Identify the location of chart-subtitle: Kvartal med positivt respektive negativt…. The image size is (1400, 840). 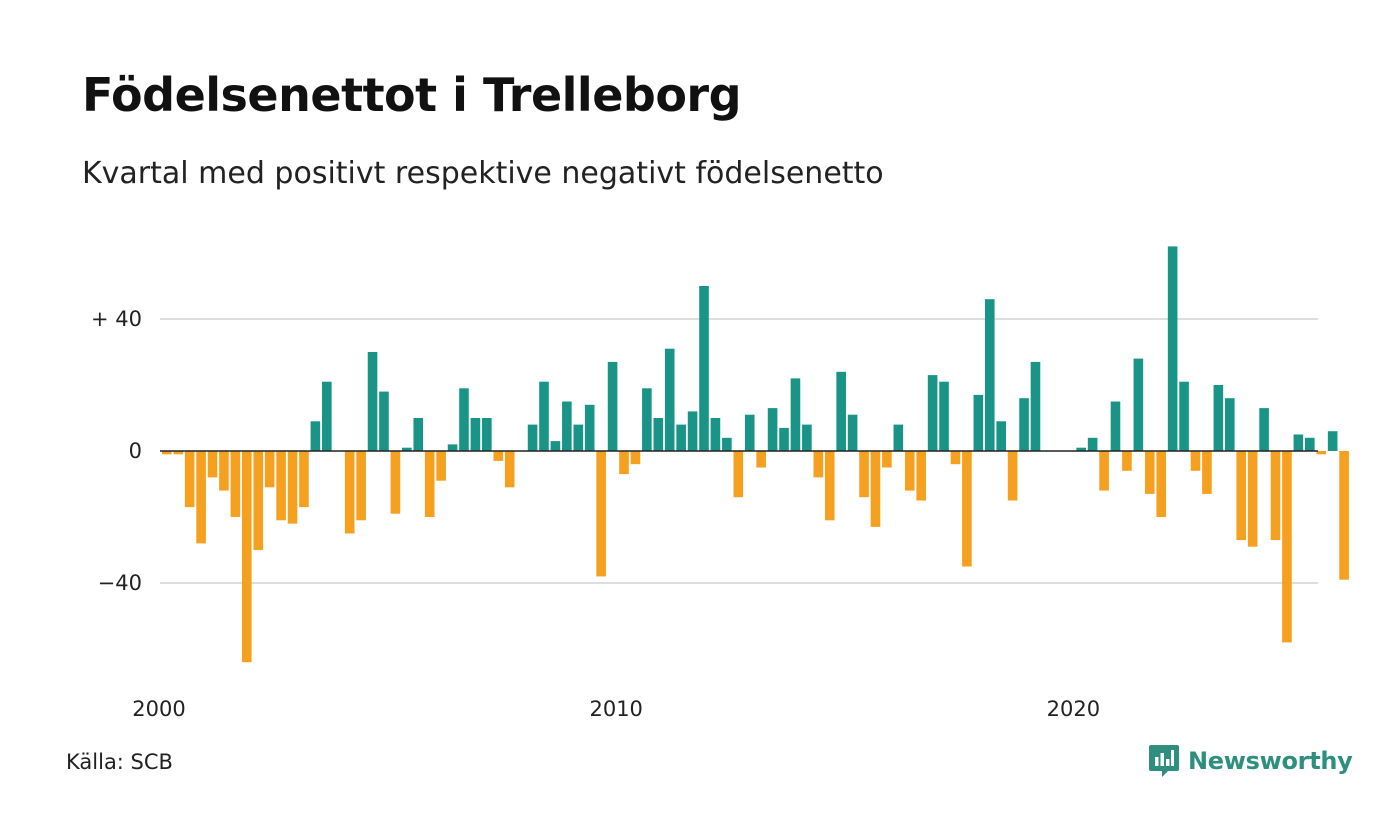
(483, 173).